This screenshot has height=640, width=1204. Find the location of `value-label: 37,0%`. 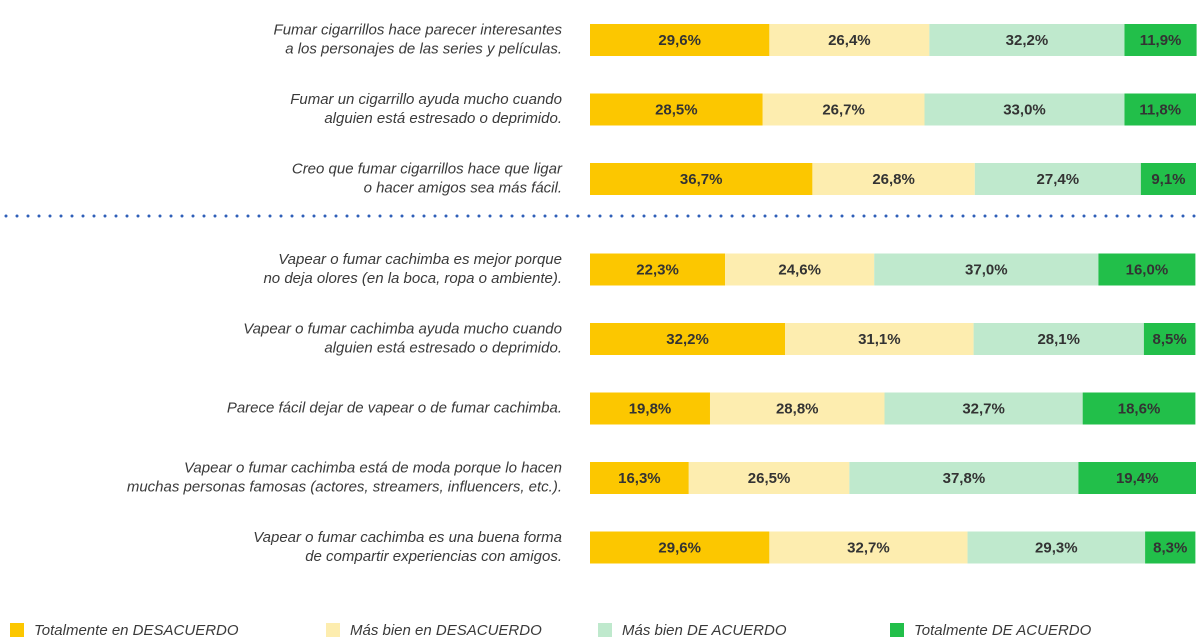

value-label: 37,0% is located at coordinates (986, 269).